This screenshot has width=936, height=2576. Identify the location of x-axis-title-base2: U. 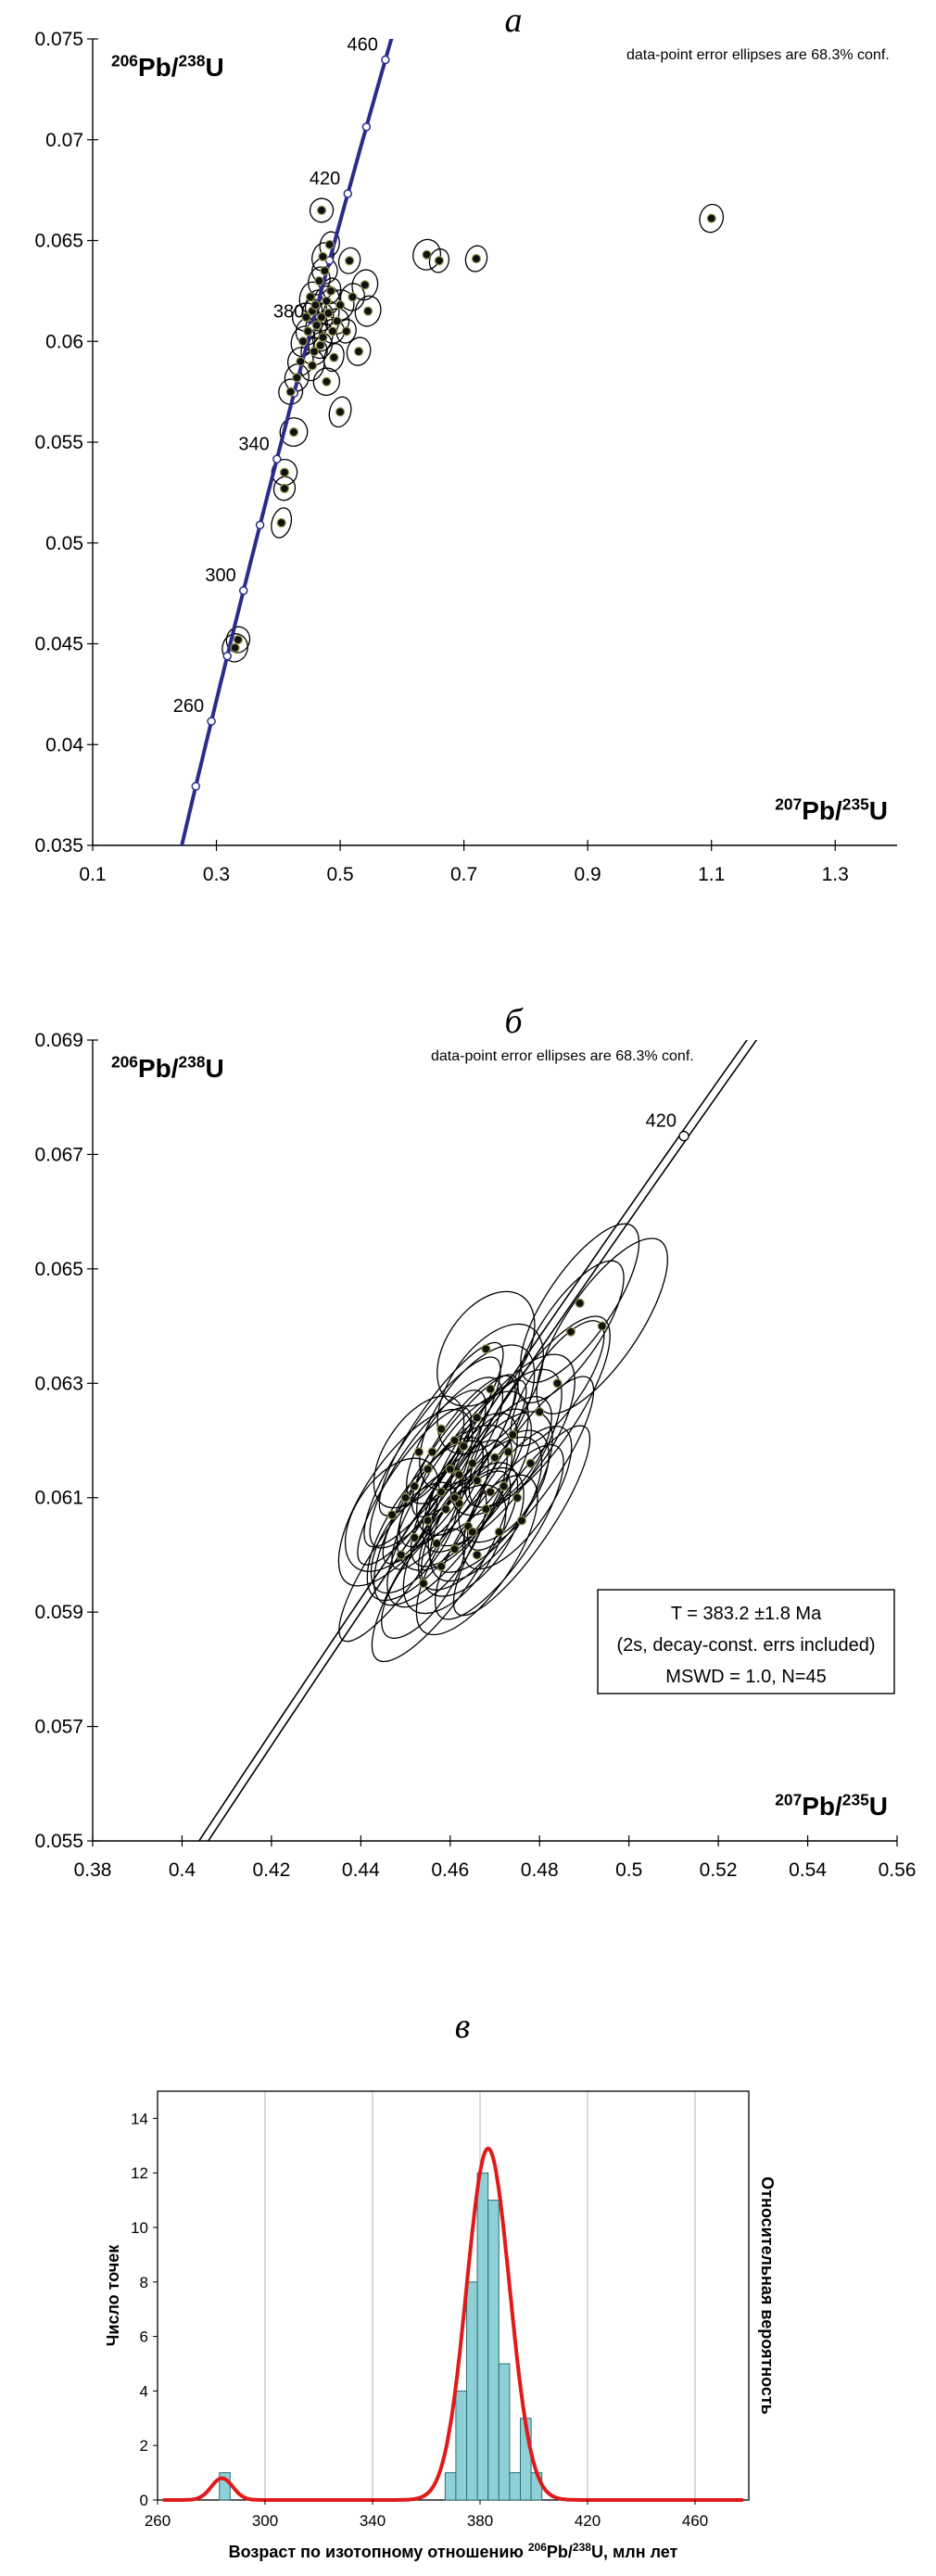
(878, 1806).